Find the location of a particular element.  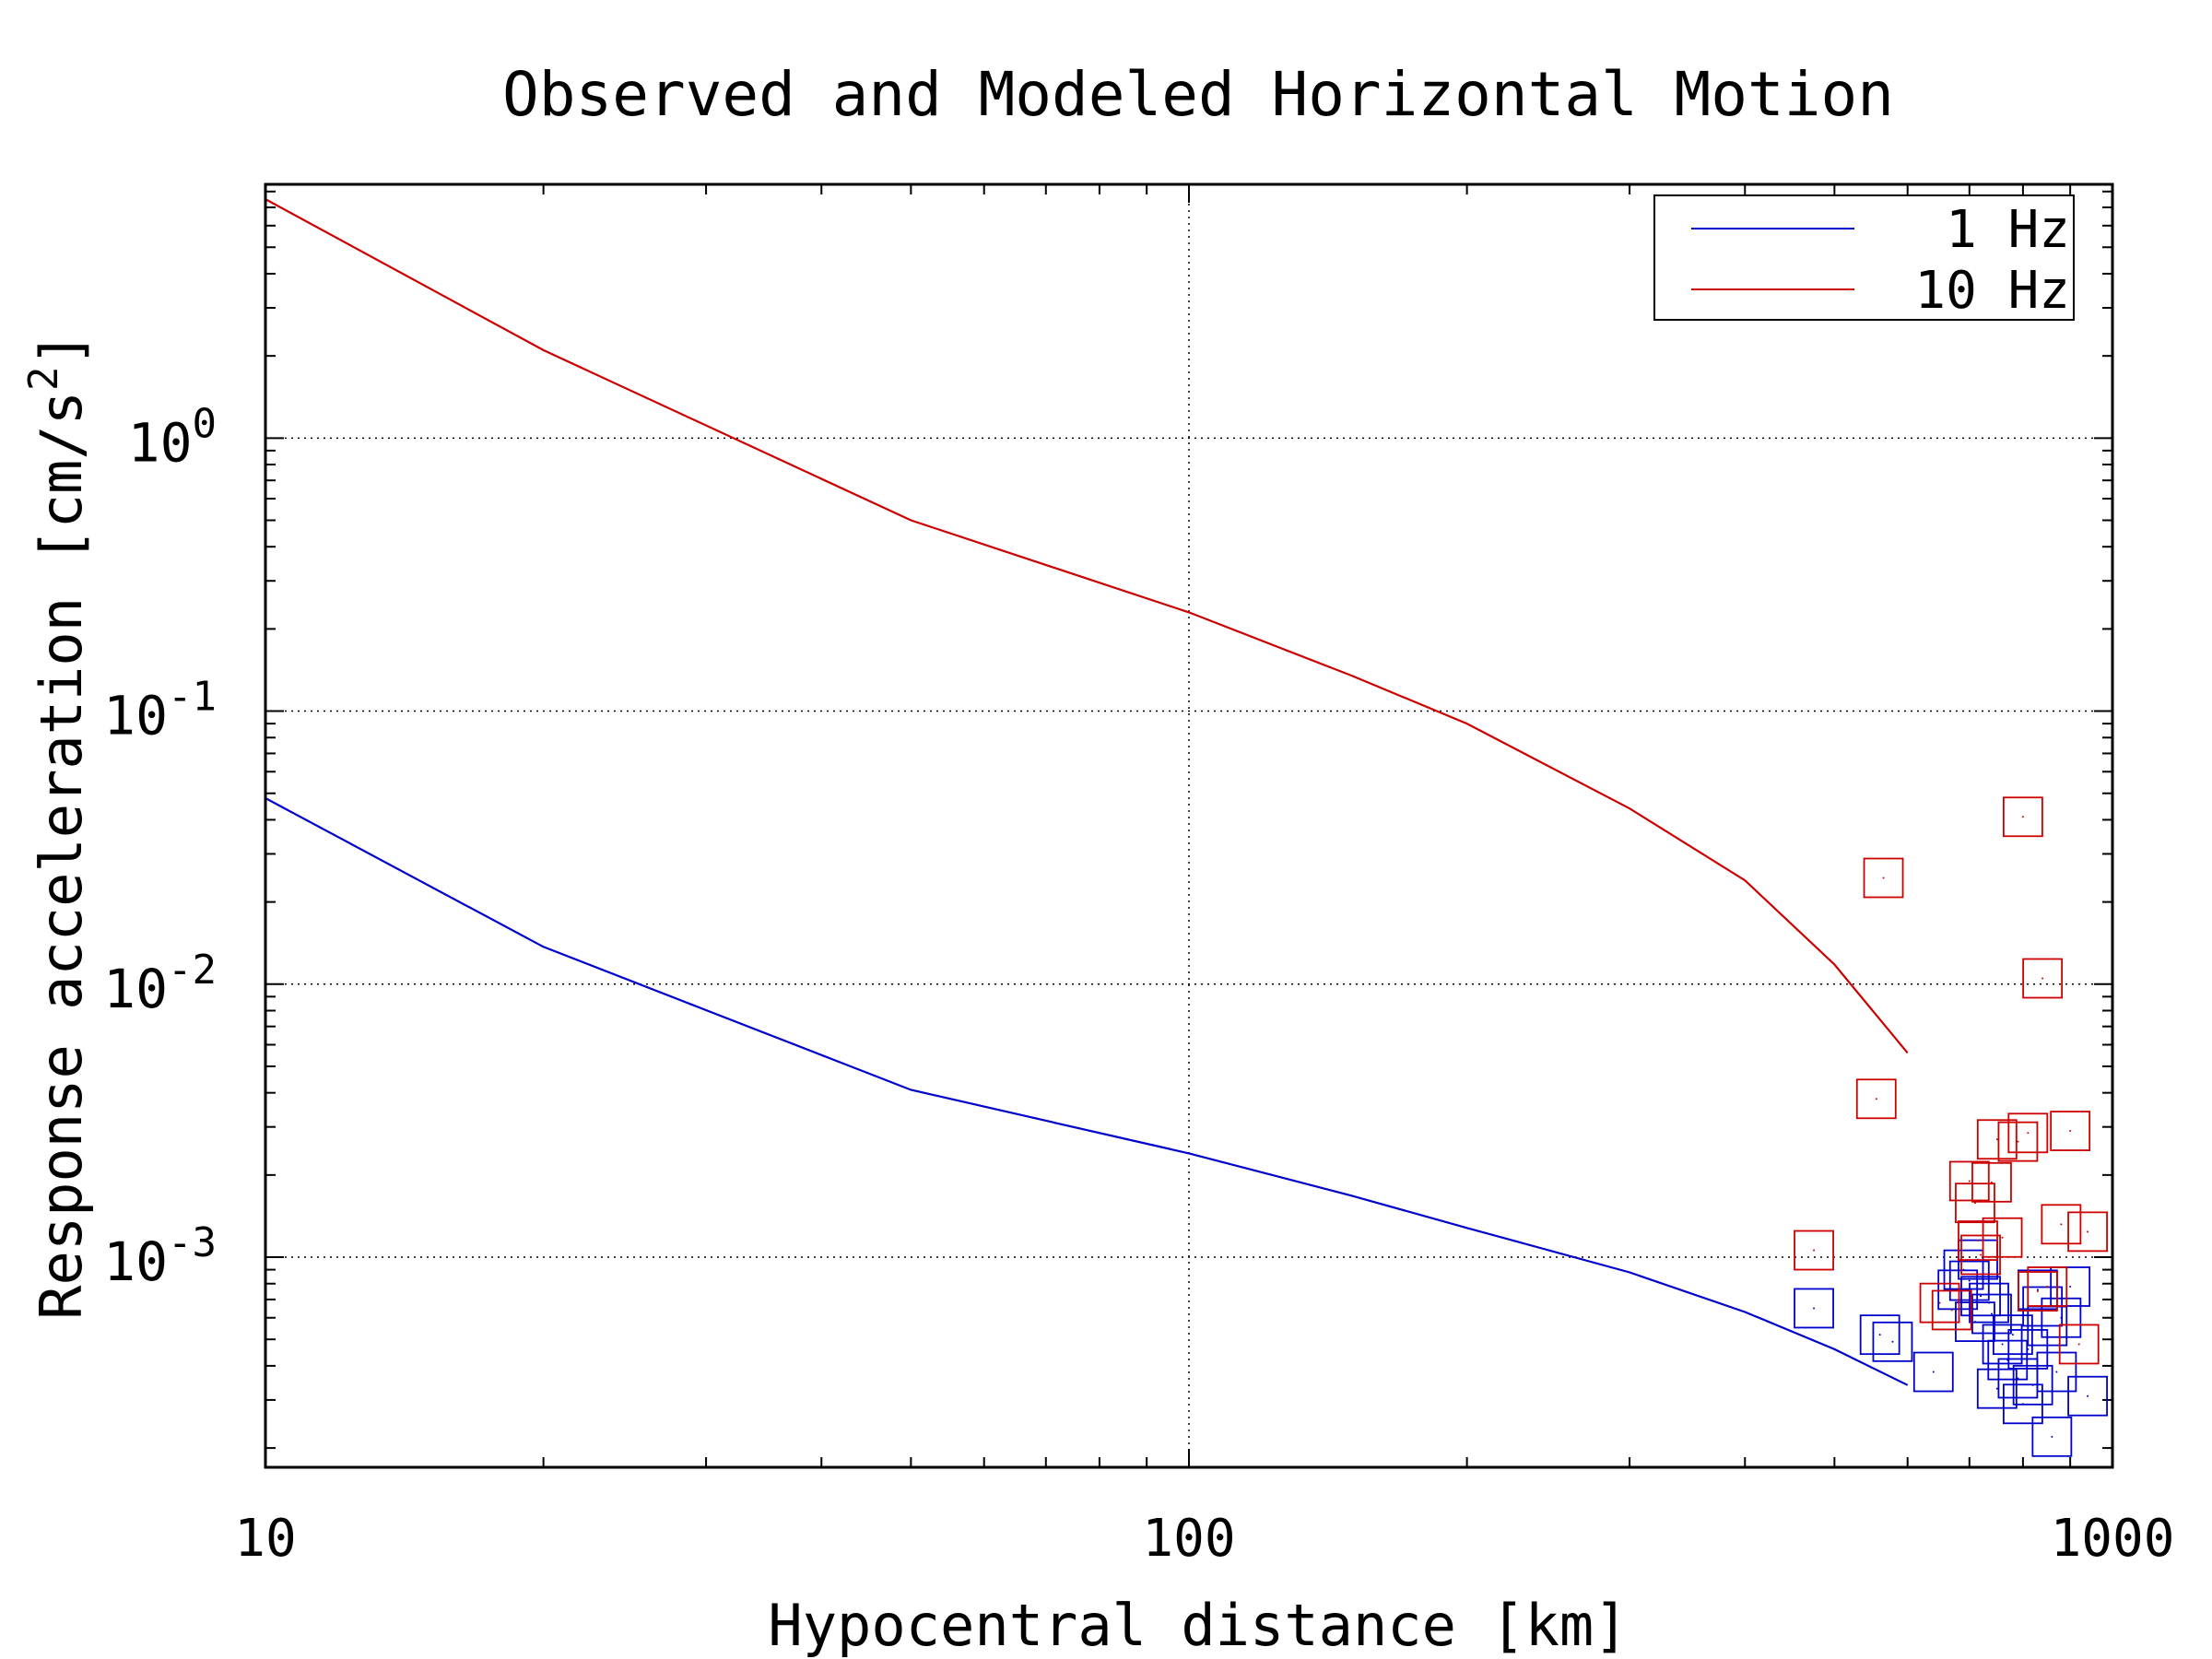

y-tick-exponent: -1 is located at coordinates (192, 697).